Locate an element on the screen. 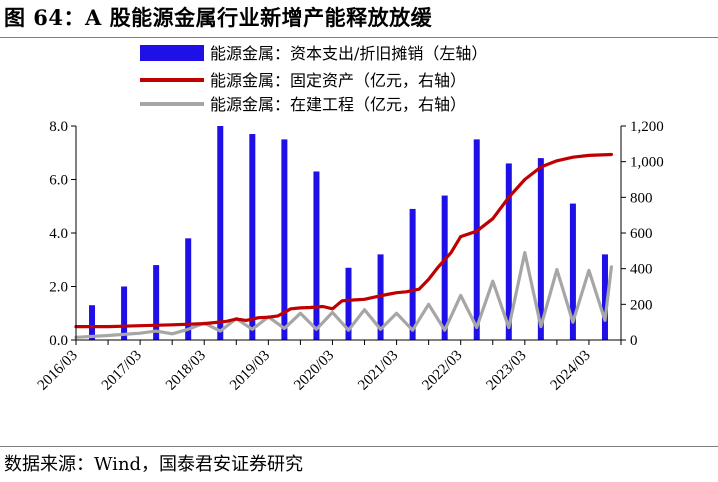 The image size is (718, 482). x-tick-label: 2017/03 is located at coordinates (122, 371).